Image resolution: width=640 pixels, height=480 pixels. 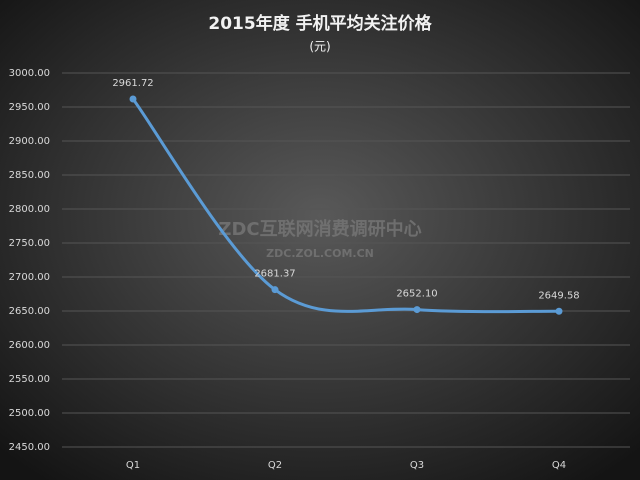 I want to click on y-tick-label: 2650.00, so click(x=29, y=311).